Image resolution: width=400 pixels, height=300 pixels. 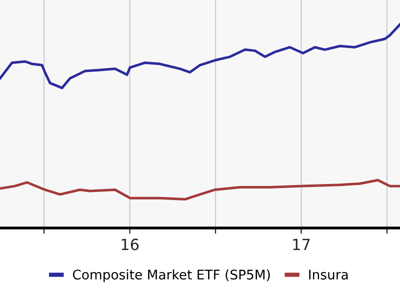 What do you see at coordinates (328, 275) in the screenshot?
I see `legend-label: Insura` at bounding box center [328, 275].